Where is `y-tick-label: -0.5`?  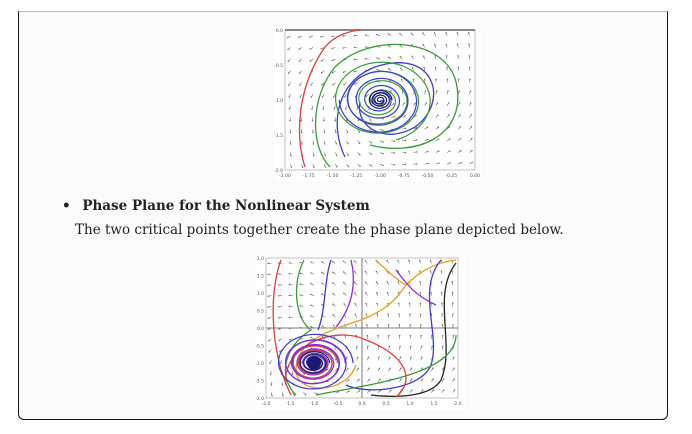
y-tick-label: -0.5 is located at coordinates (279, 66).